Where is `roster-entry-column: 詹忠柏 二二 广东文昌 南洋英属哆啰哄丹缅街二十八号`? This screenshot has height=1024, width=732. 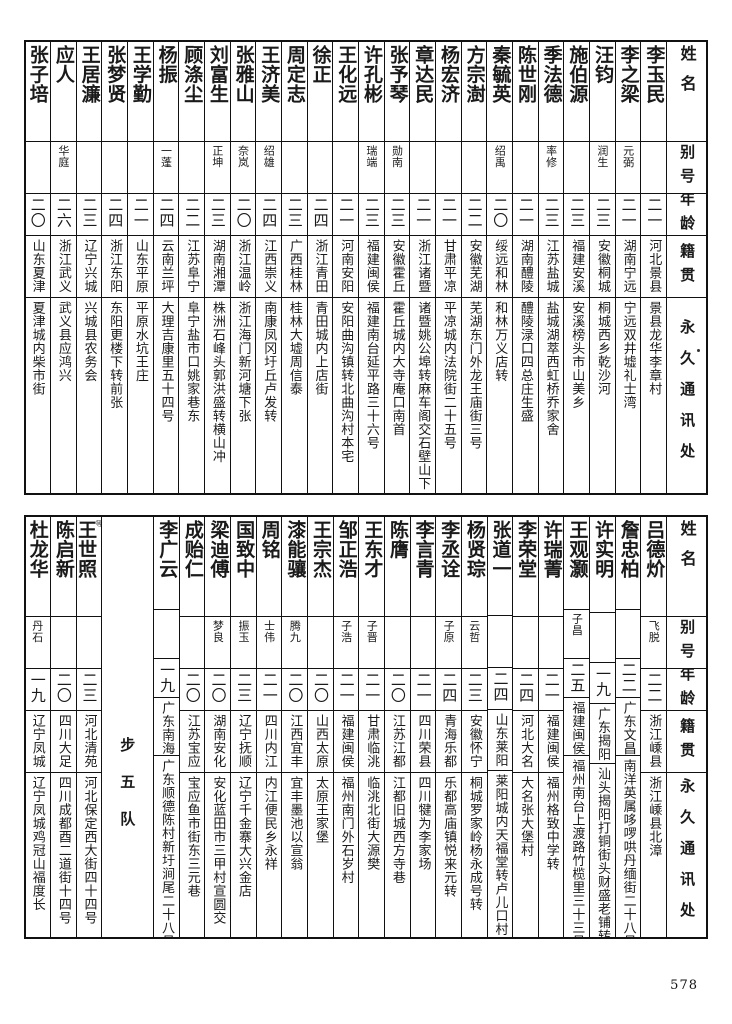 roster-entry-column: 詹忠柏 二二 广东文昌 南洋英属哆啰哄丹缅街二十八号 is located at coordinates (627, 727).